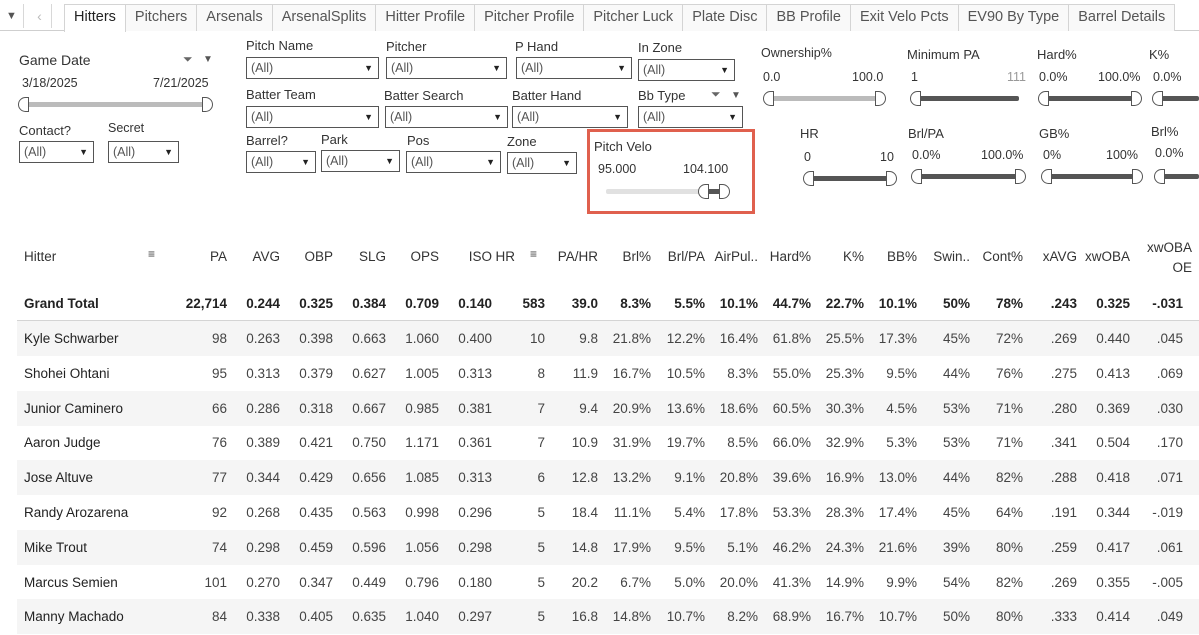  I want to click on column-header-xwoba: xwOBA, so click(1107, 256).